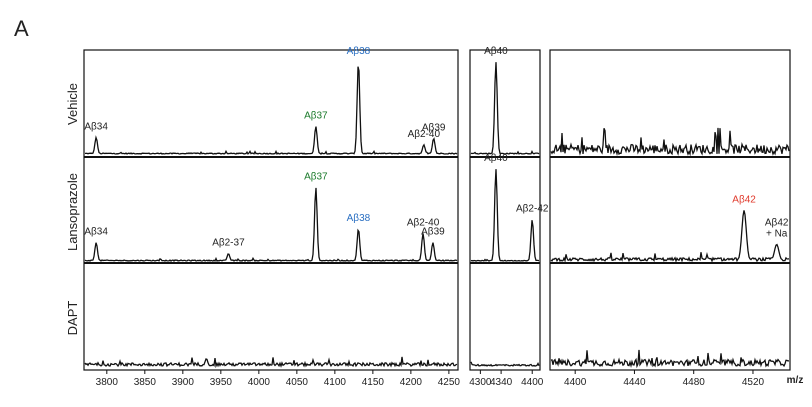 The width and height of the screenshot is (812, 407). What do you see at coordinates (271, 225) in the screenshot?
I see `spectrum-trace-lansoprazole-seg1` at bounding box center [271, 225].